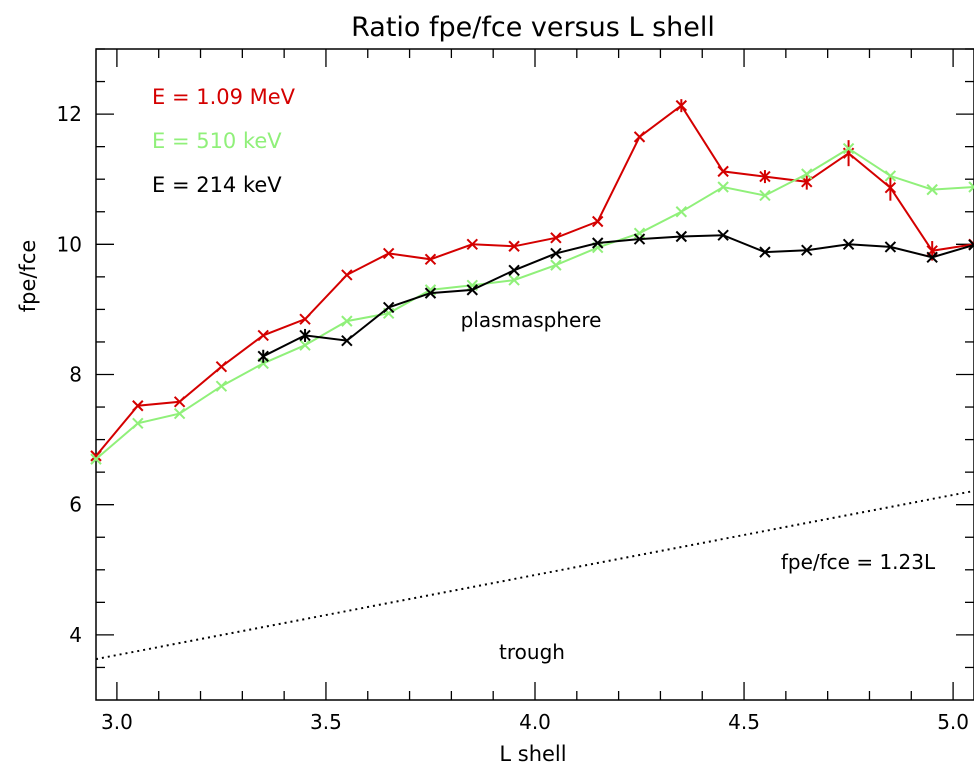 Image resolution: width=974 pixels, height=769 pixels. Describe the element at coordinates (535, 722) in the screenshot. I see `x-tick-label: 4.0` at that location.